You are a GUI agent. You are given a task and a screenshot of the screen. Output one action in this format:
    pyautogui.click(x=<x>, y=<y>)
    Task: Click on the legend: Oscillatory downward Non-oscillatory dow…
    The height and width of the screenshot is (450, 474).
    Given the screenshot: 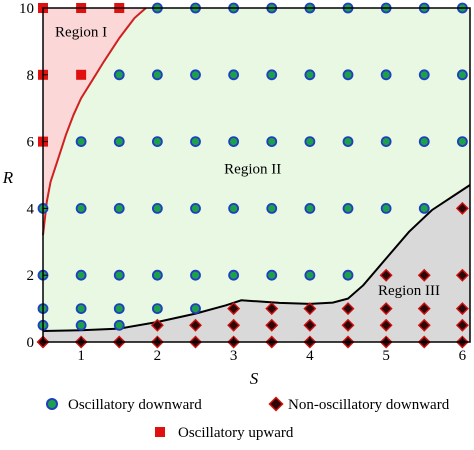 What is the action you would take?
    pyautogui.click(x=248, y=418)
    